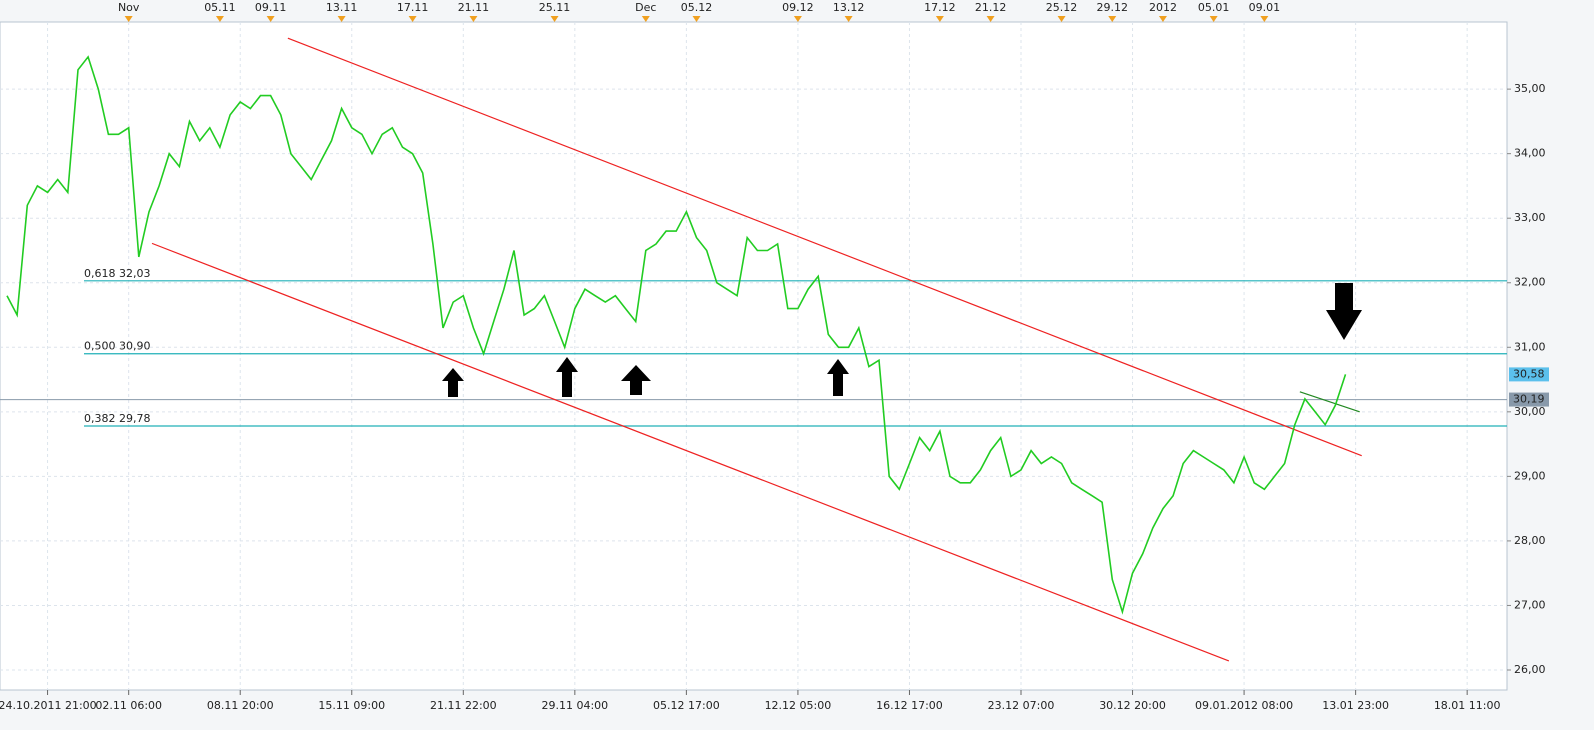 The image size is (1594, 730). I want to click on x-tick-label: 30.12 20:00, so click(1132, 705).